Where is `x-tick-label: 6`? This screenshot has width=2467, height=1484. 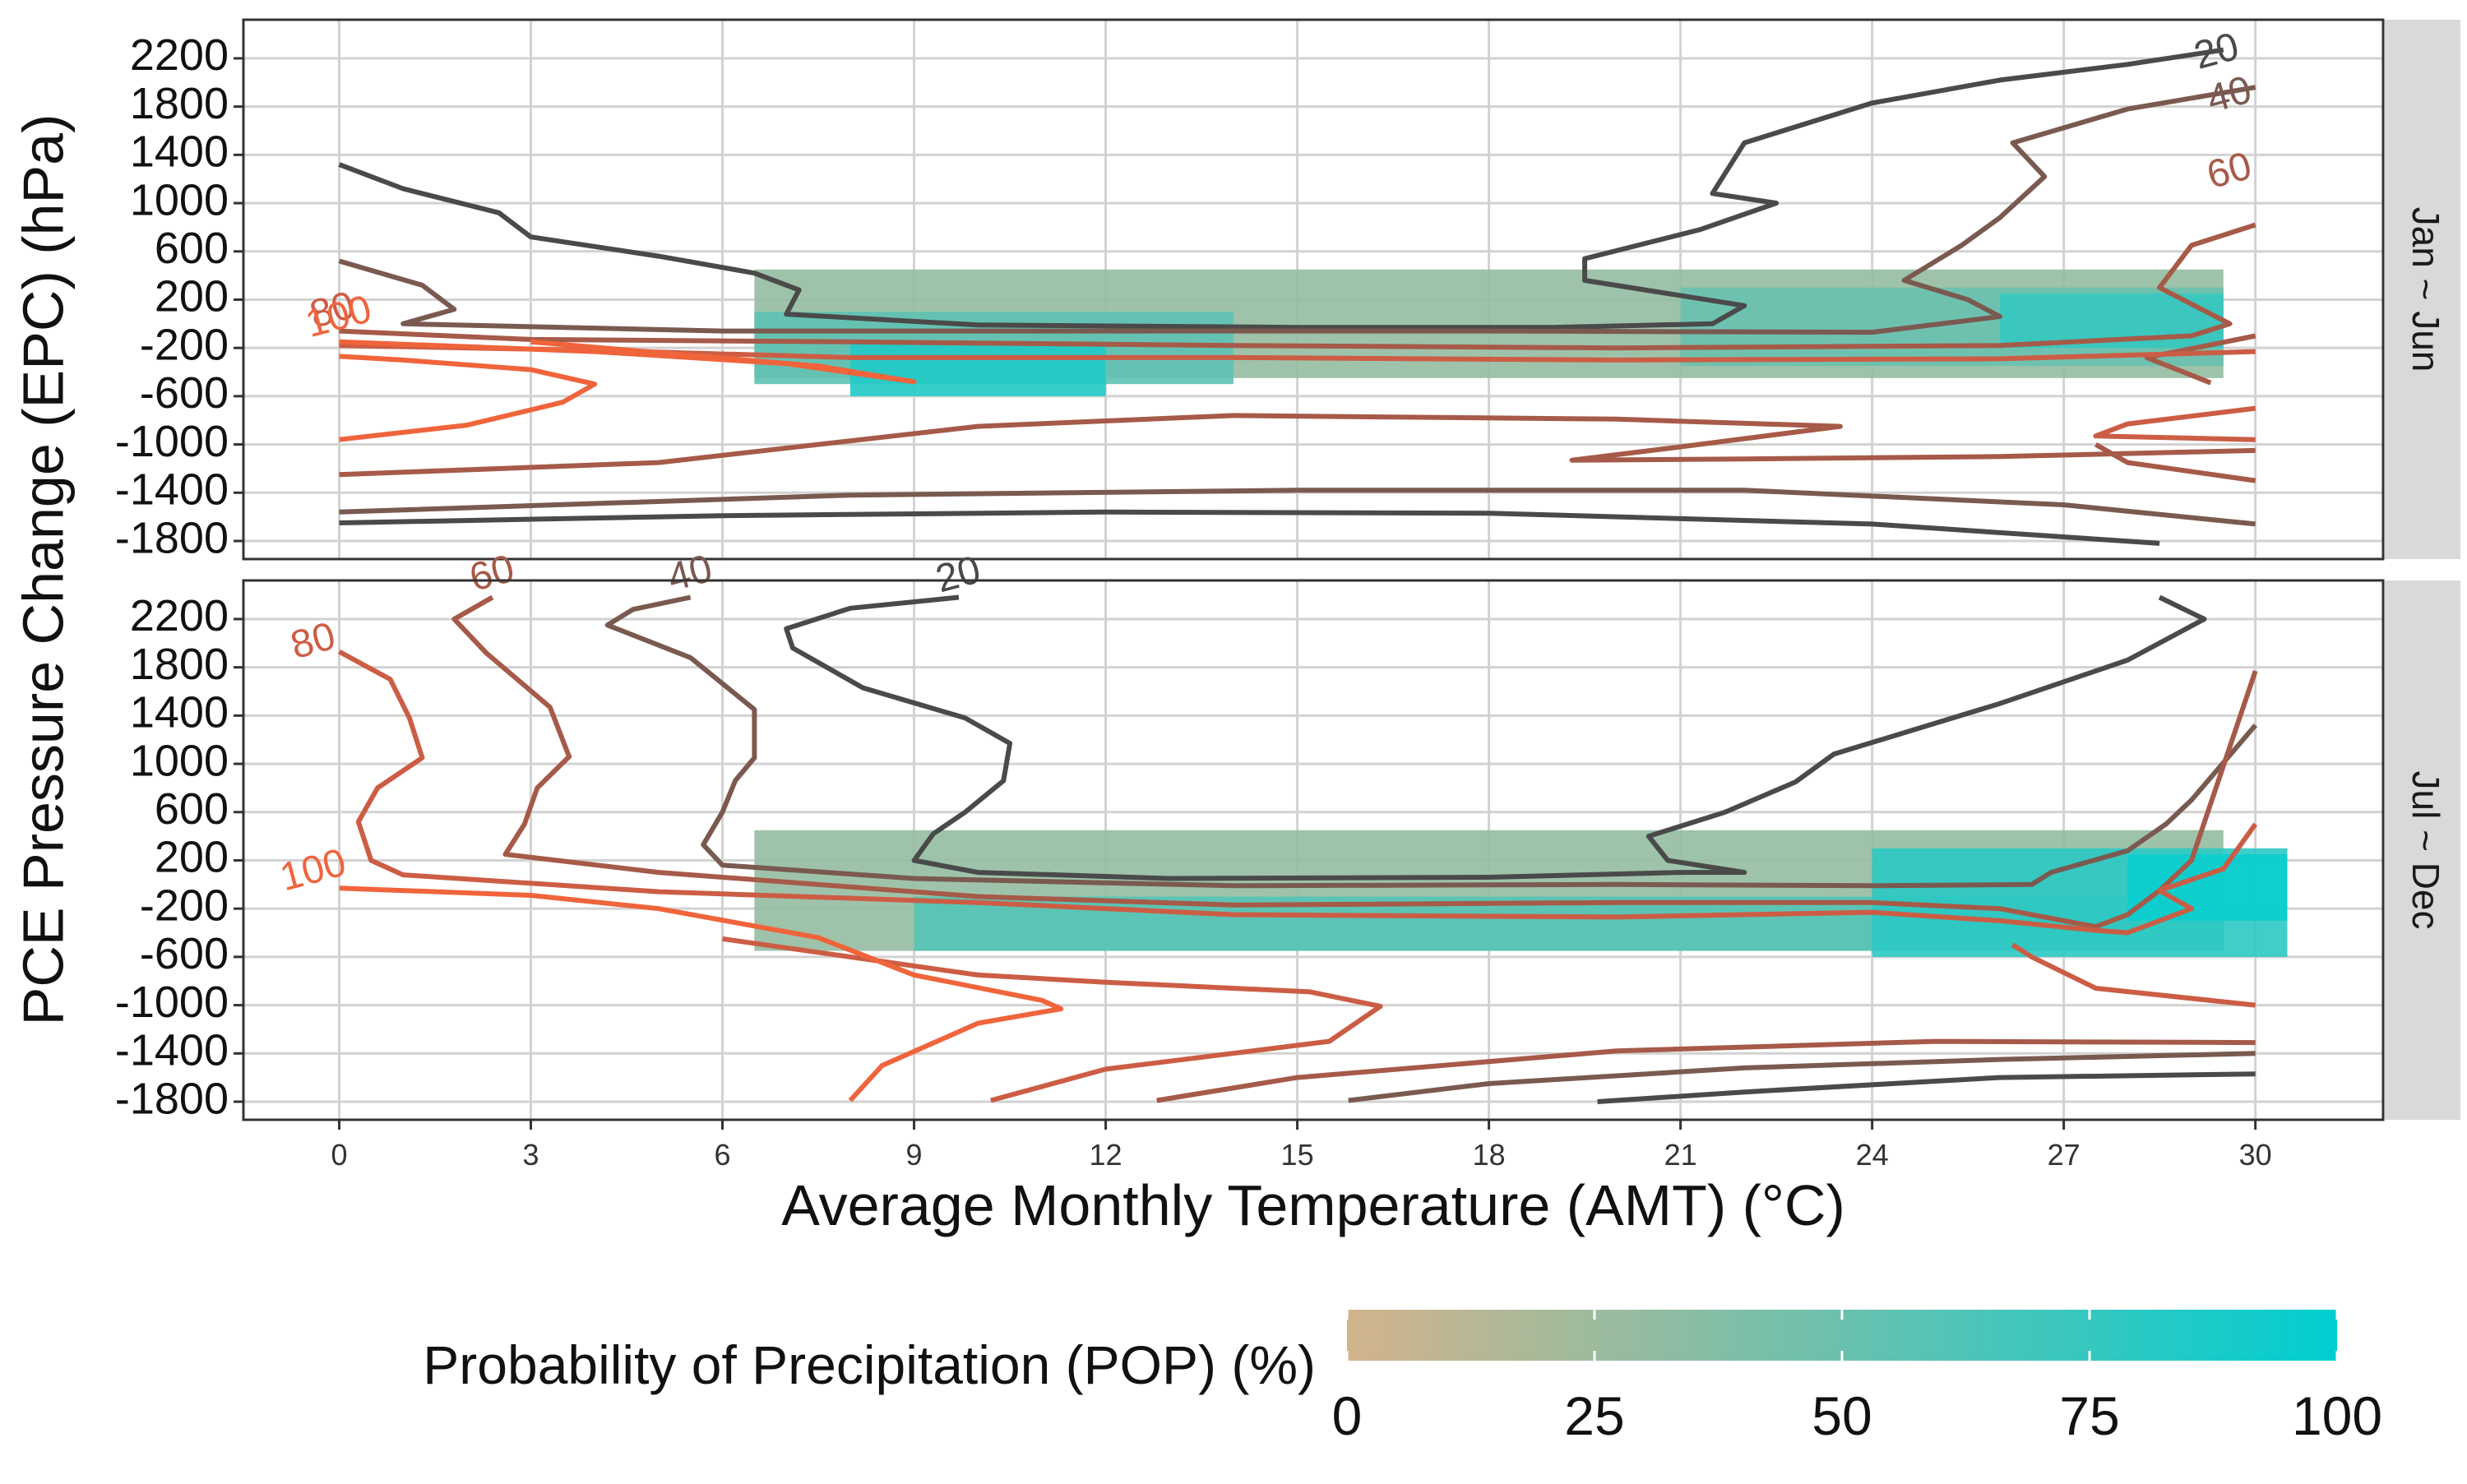
x-tick-label: 6 is located at coordinates (723, 1155).